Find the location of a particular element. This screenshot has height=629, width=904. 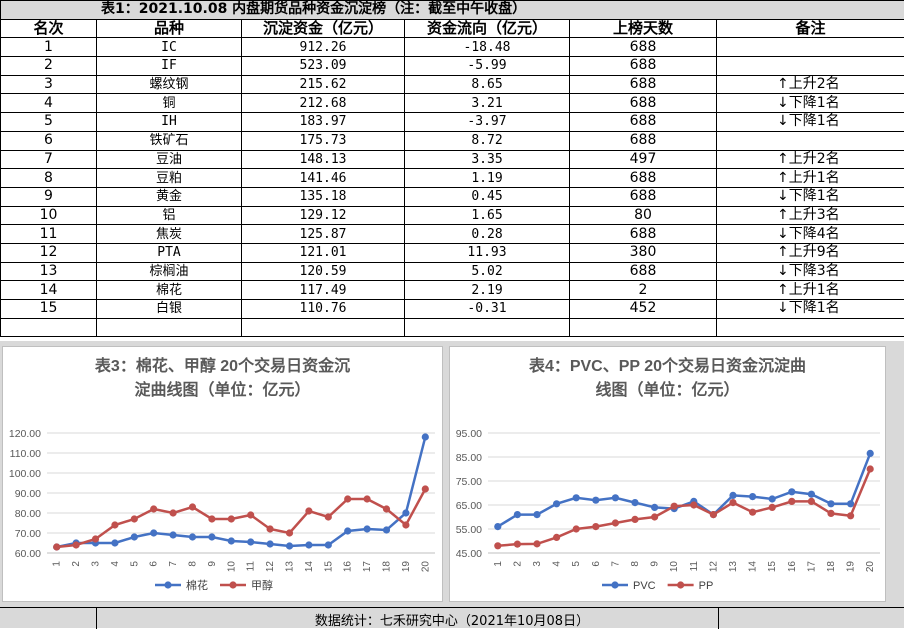

cell-note is located at coordinates (810, 66).